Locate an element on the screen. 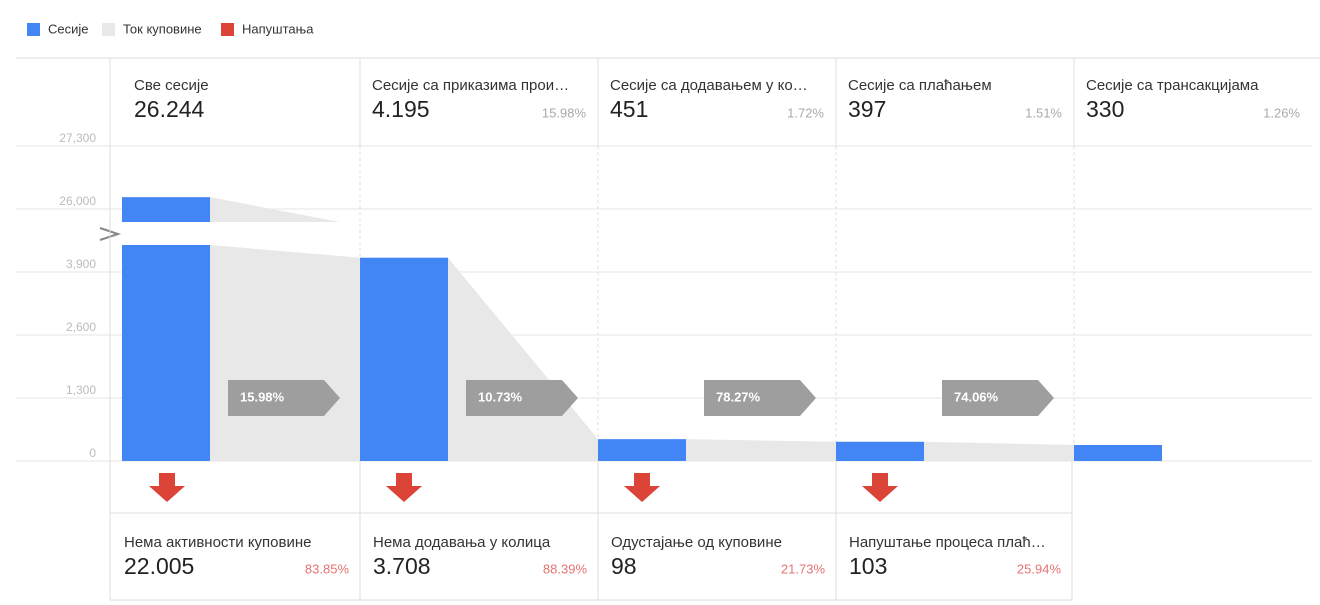  y-tick-label: 2,600 is located at coordinates (81, 327).